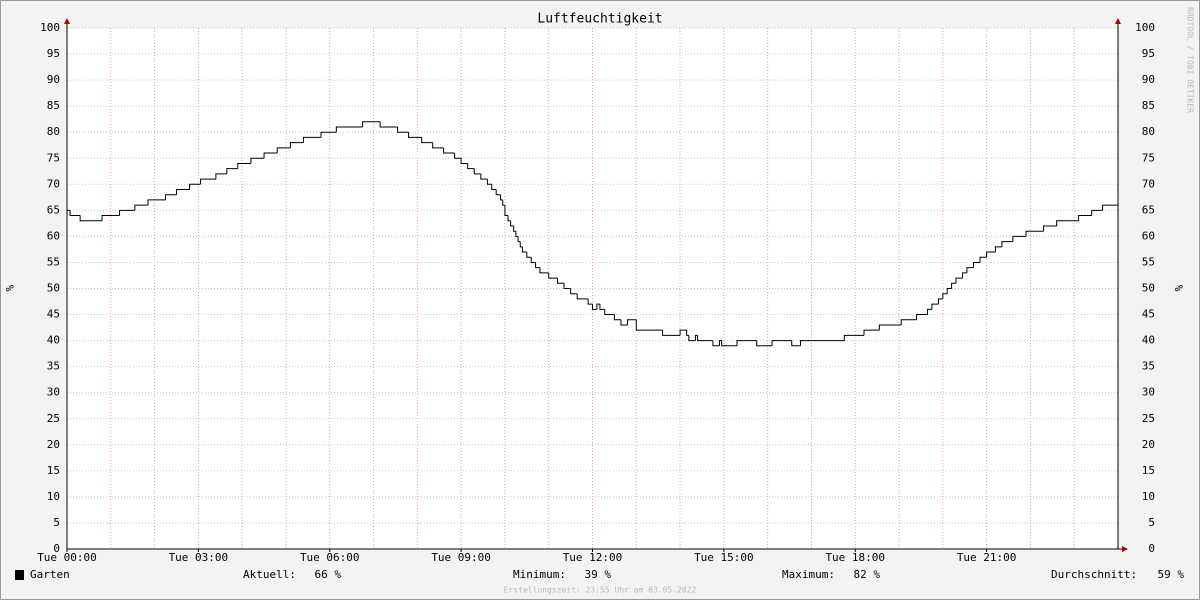 This screenshot has width=1200, height=600. What do you see at coordinates (9, 288) in the screenshot?
I see `y-axis-label: %` at bounding box center [9, 288].